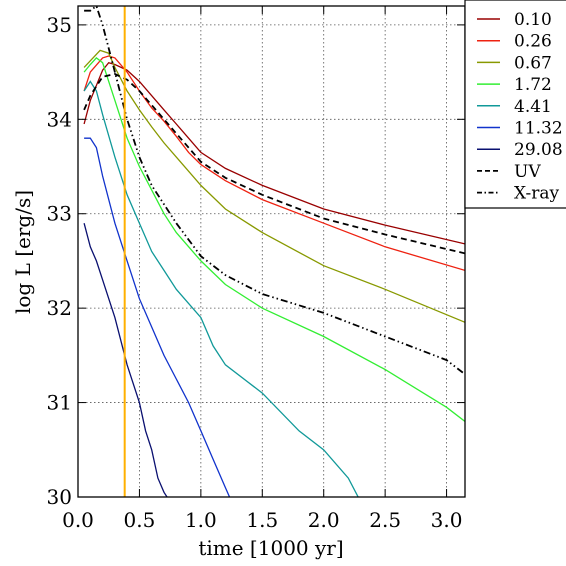  What do you see at coordinates (262, 520) in the screenshot?
I see `x-tick-label: 1.5` at bounding box center [262, 520].